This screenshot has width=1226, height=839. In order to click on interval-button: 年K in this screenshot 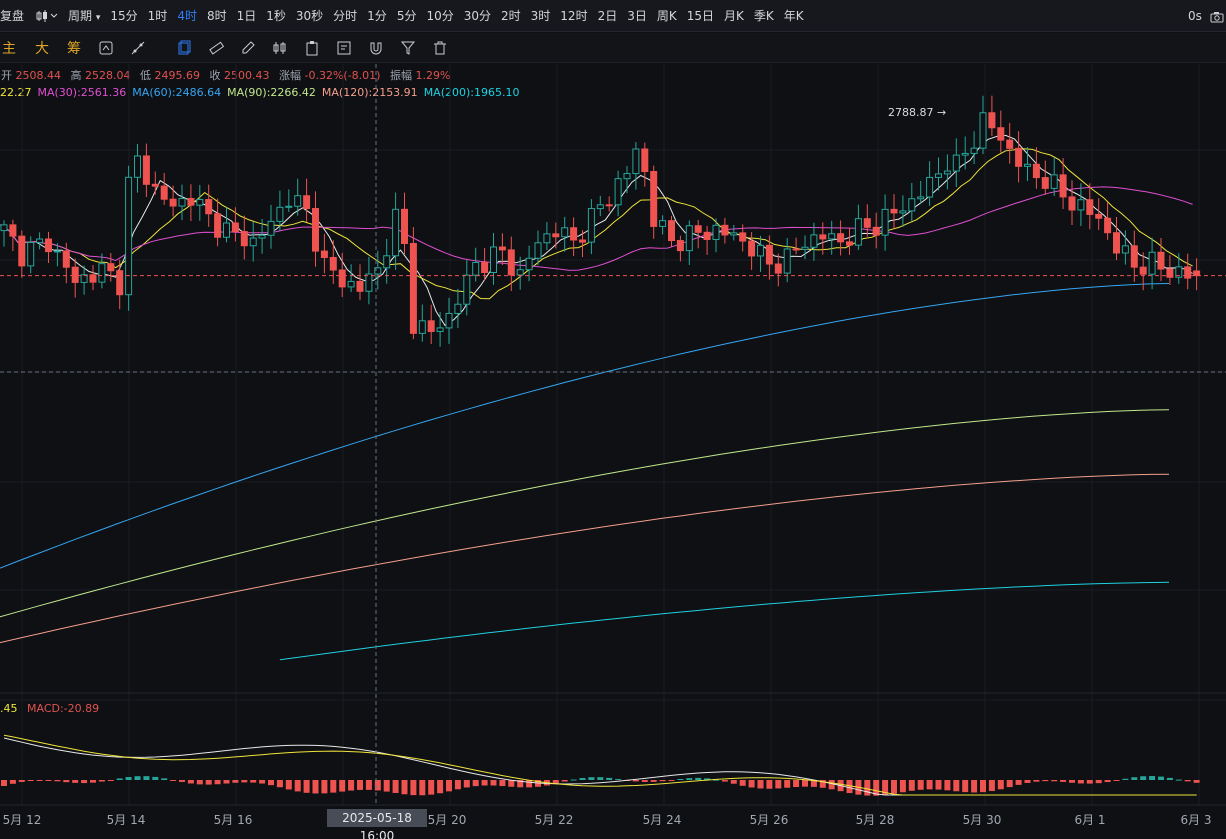, I will do `click(793, 15)`.